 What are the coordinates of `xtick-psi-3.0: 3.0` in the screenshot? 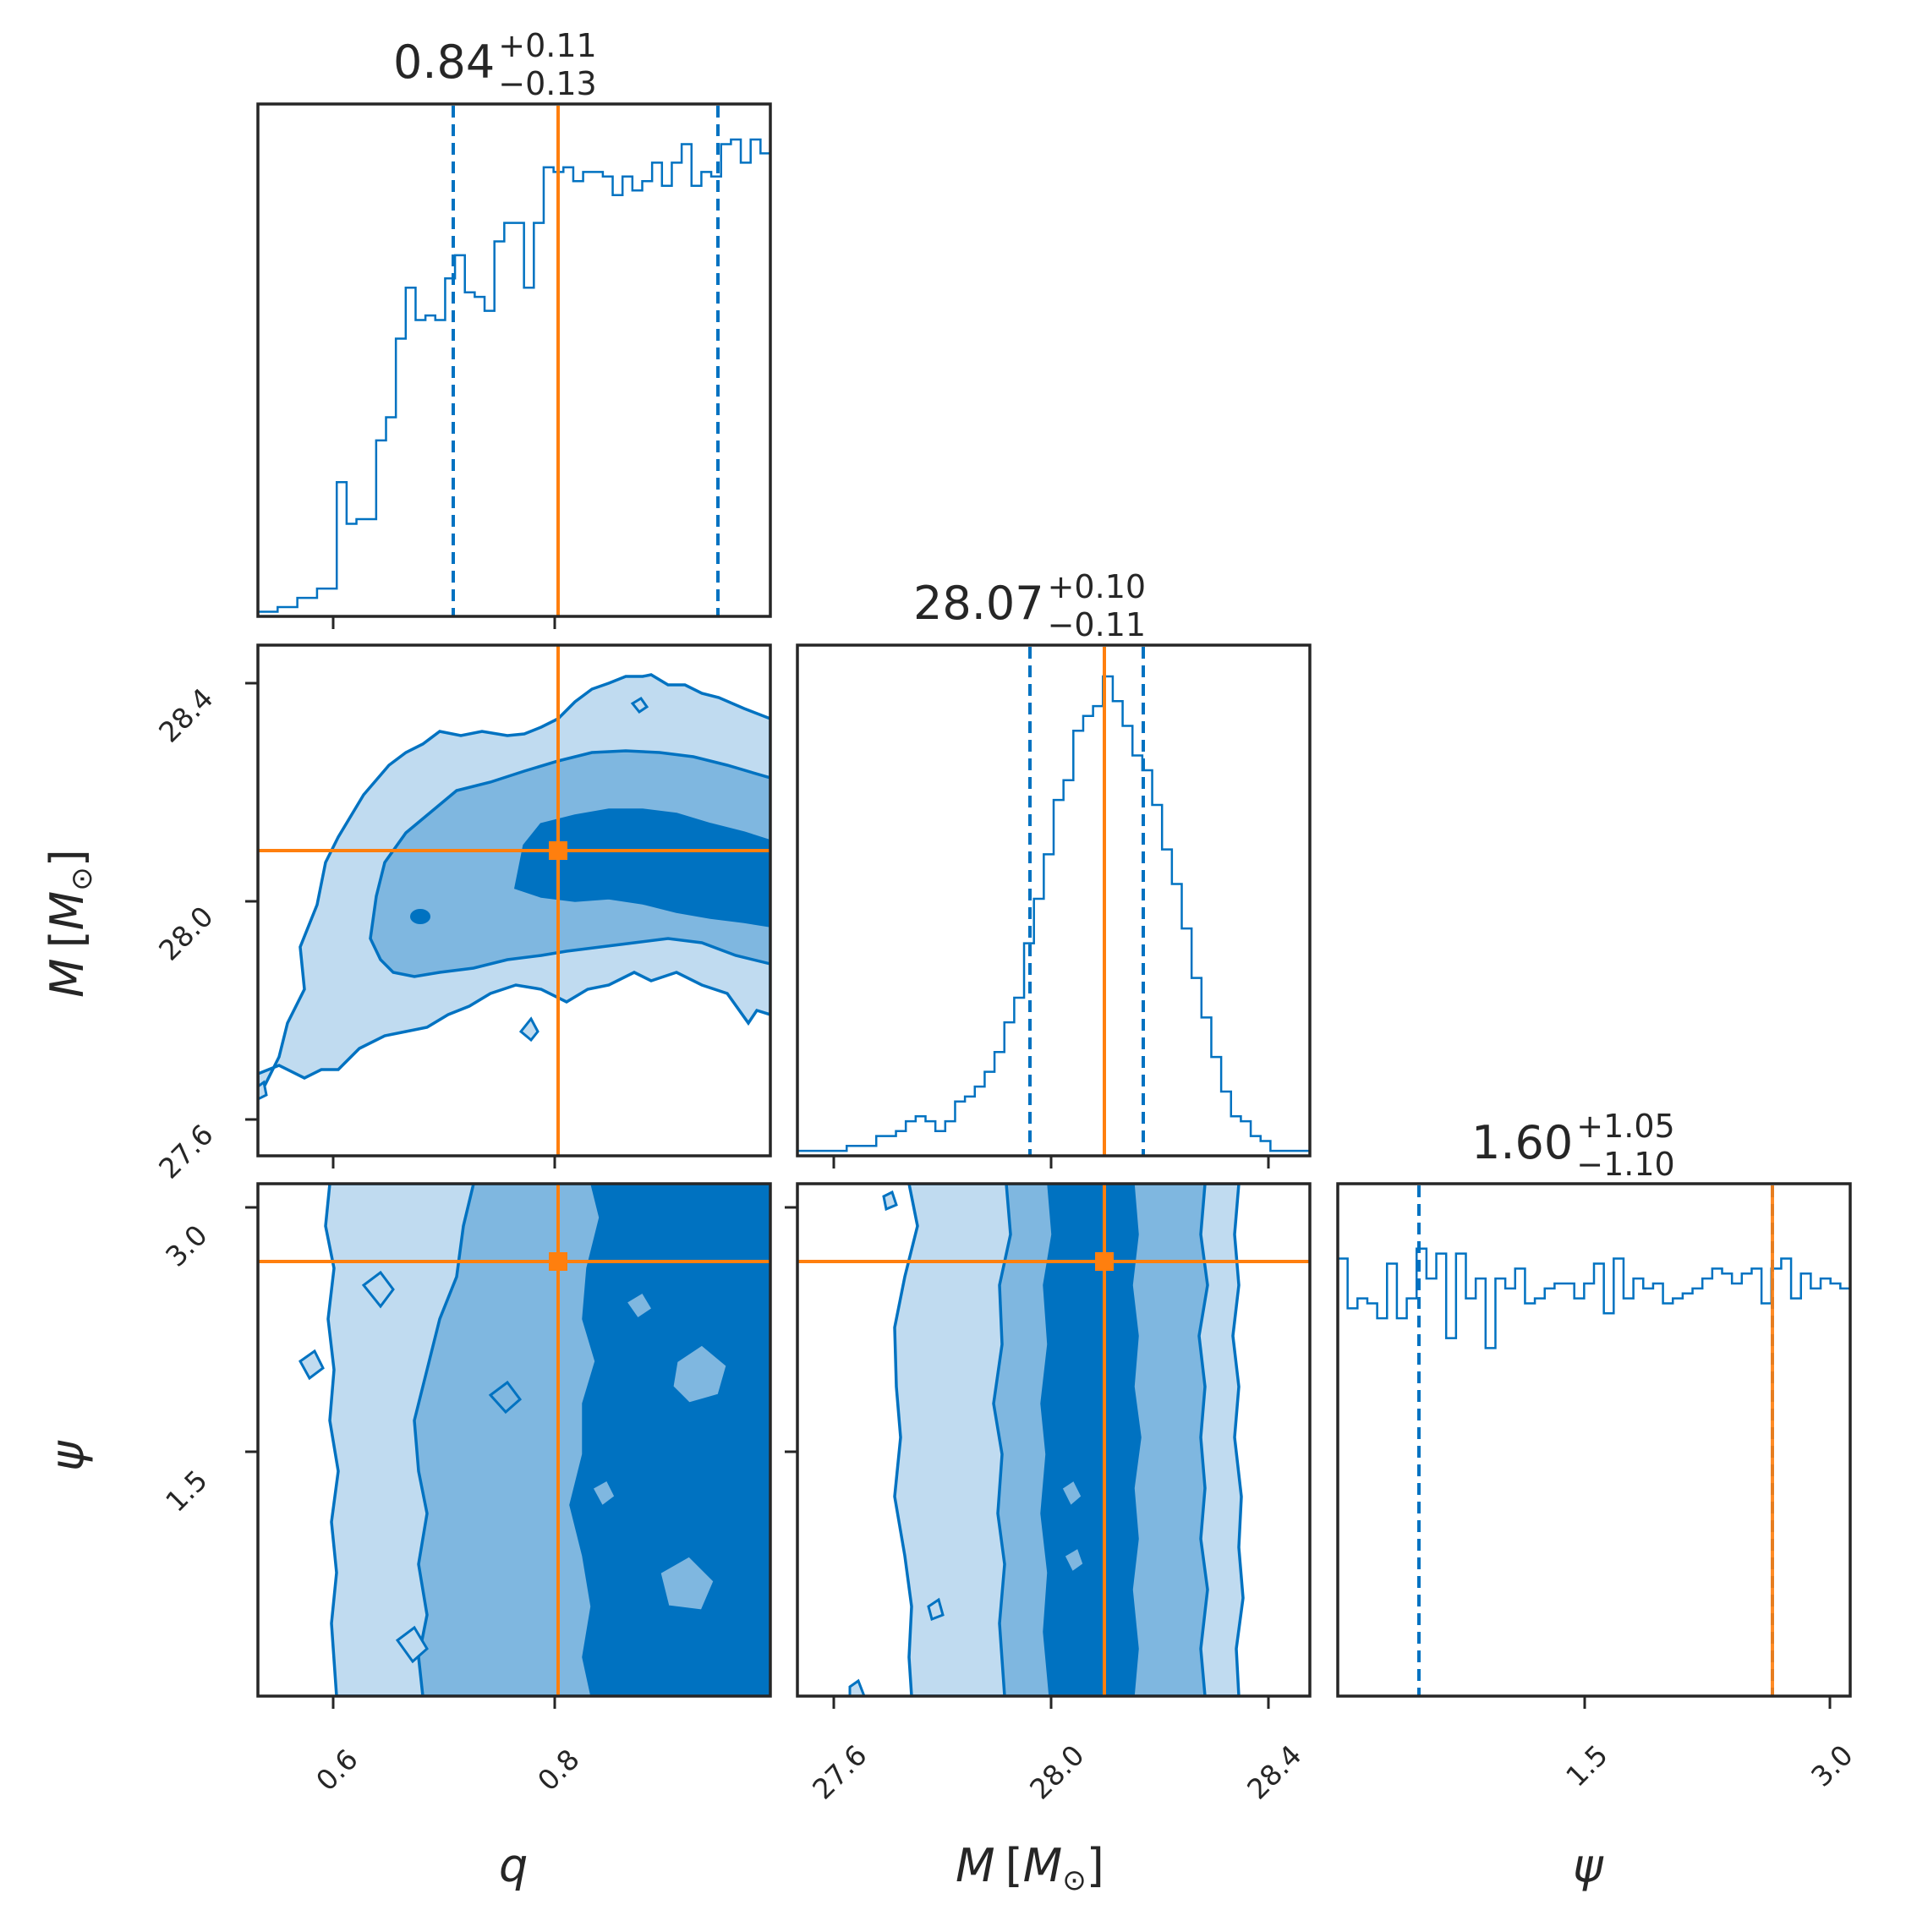 It's located at (1832, 1765).